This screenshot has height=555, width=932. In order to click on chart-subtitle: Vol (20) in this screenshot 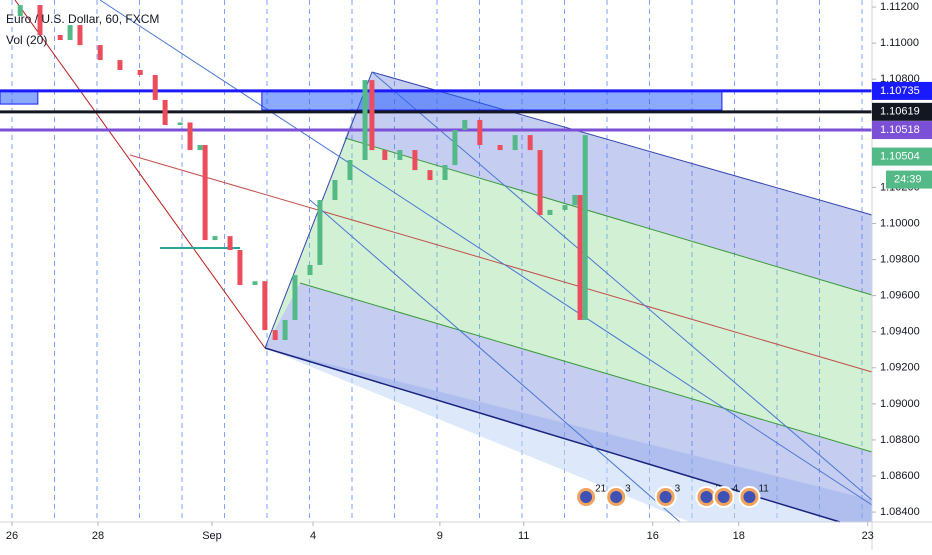, I will do `click(26, 40)`.